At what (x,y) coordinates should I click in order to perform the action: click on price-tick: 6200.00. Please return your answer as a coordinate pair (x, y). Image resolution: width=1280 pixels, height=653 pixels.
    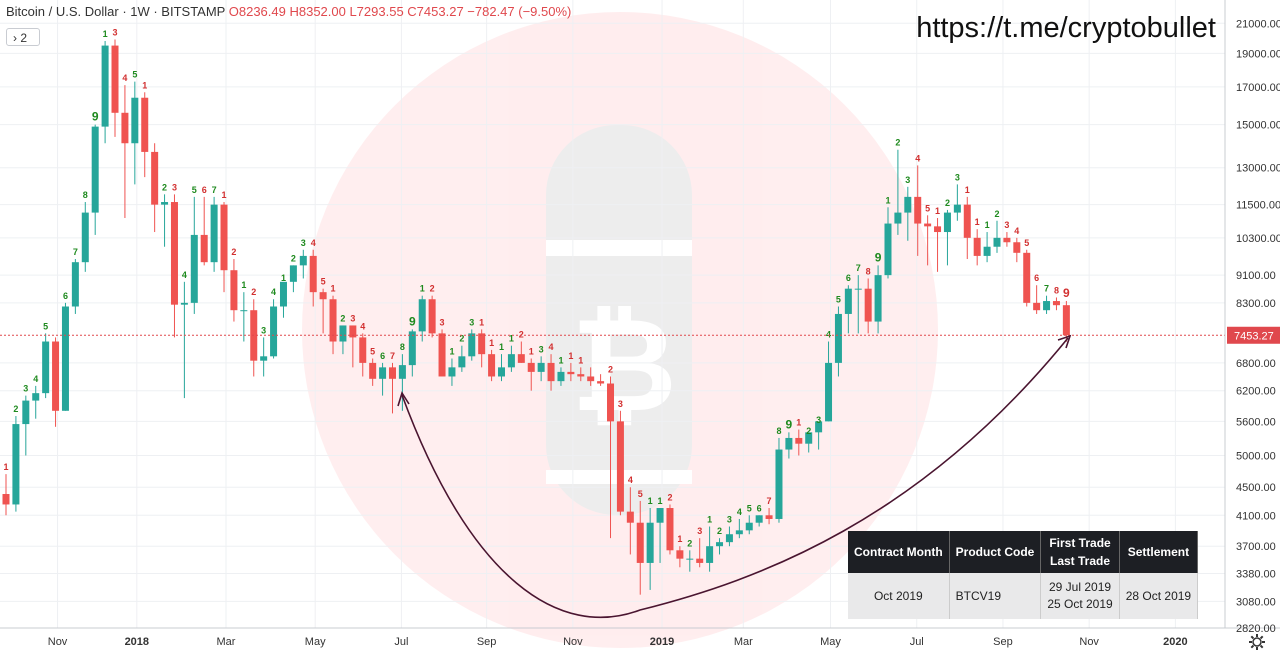
    Looking at the image, I should click on (1256, 392).